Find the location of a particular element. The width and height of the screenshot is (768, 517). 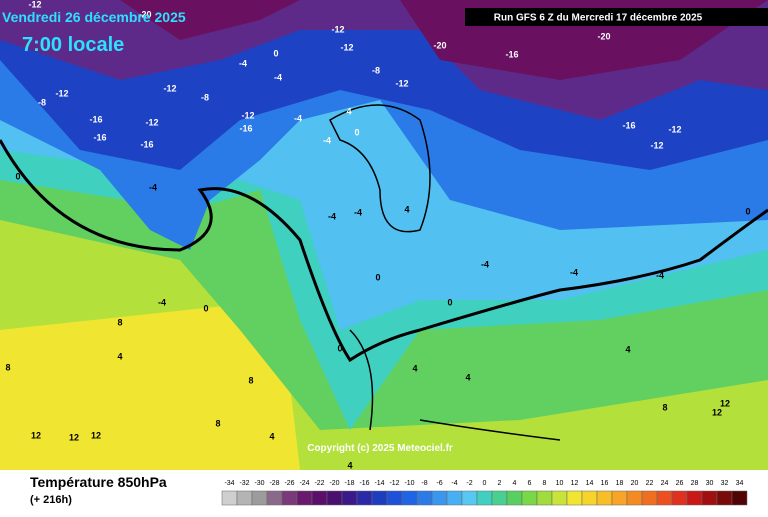

scale-label: 18 is located at coordinates (620, 483).